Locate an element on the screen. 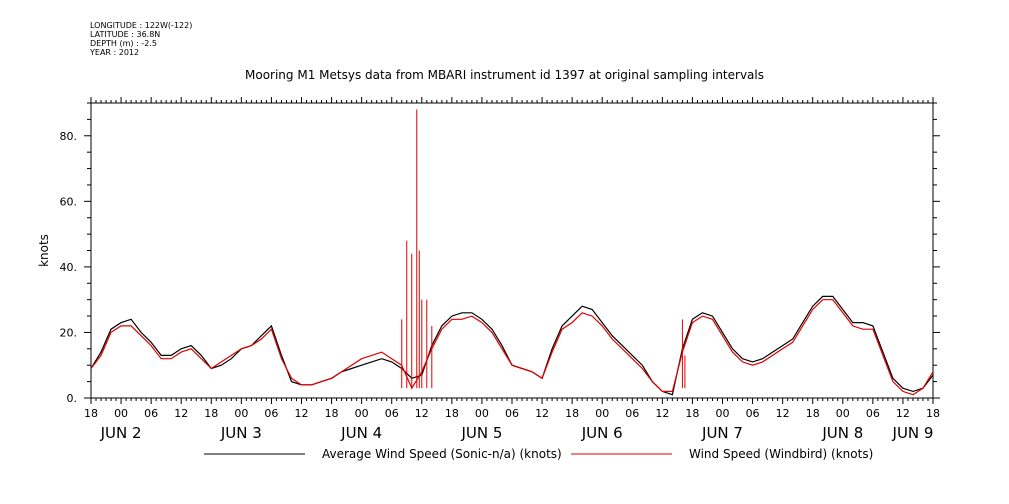  x-date-label: JUN 3 is located at coordinates (241, 433).